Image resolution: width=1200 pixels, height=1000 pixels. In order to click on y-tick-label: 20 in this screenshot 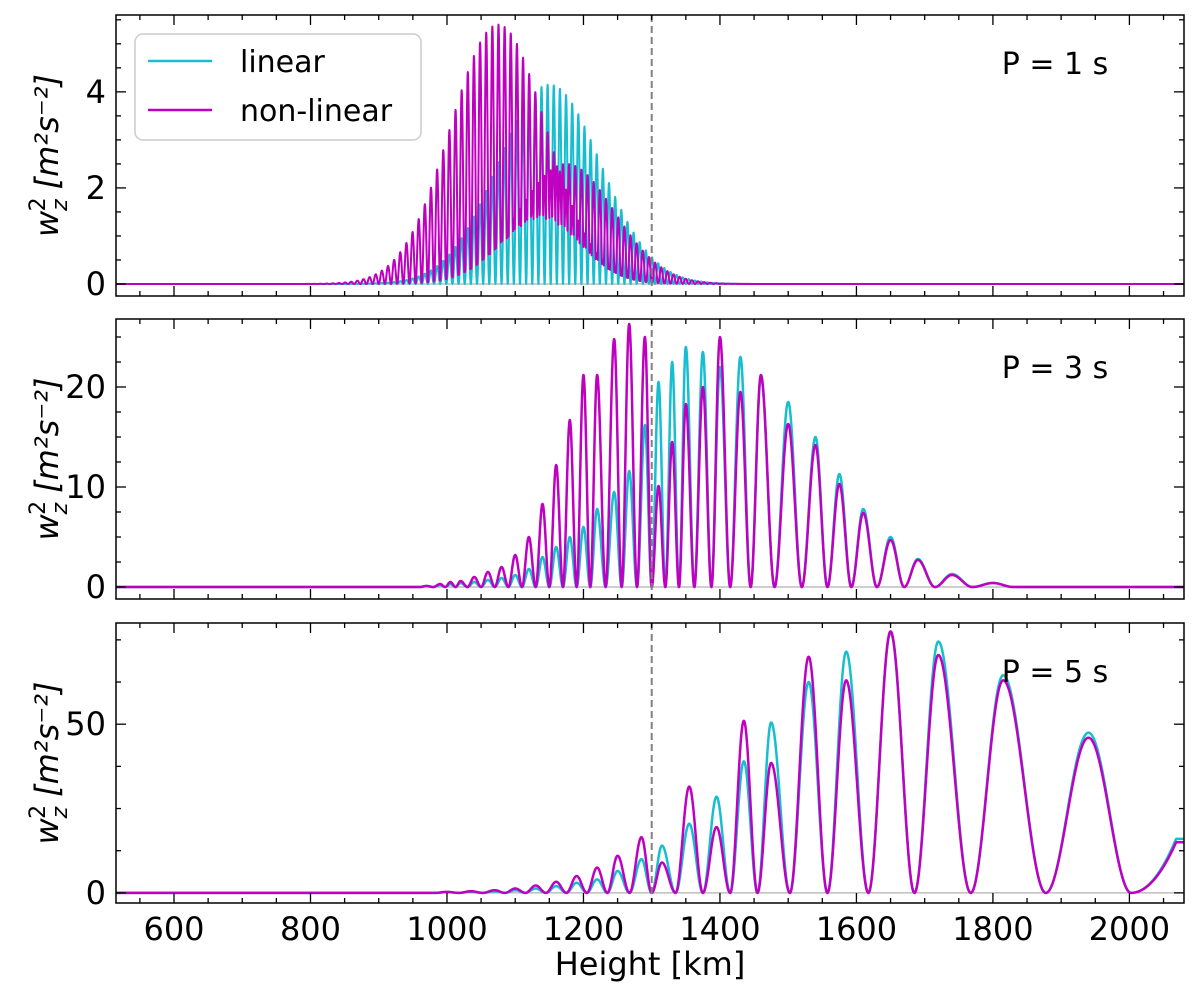, I will do `click(85, 387)`.